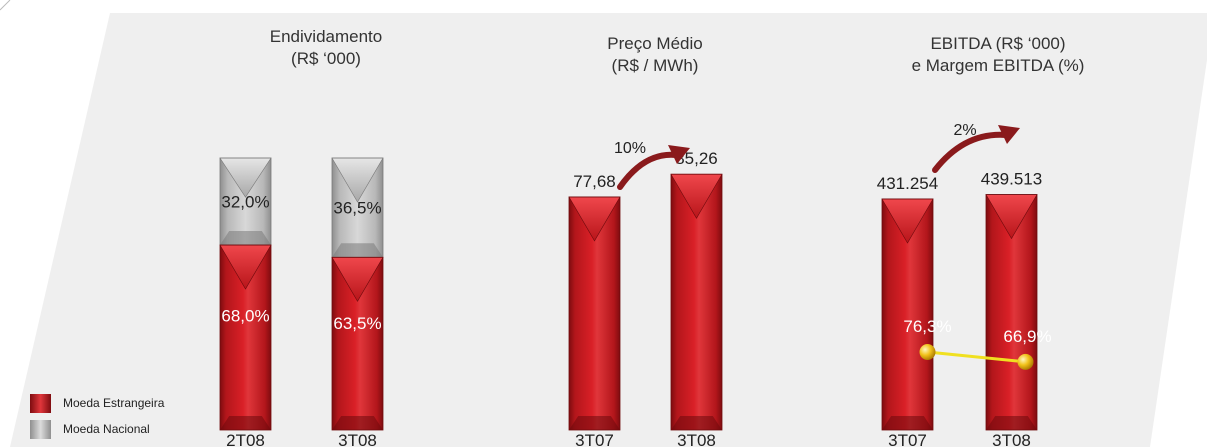 The width and height of the screenshot is (1207, 447). What do you see at coordinates (655, 55) in the screenshot?
I see `chart-title-preco-medio: Preço Médio (R$ / MWh)` at bounding box center [655, 55].